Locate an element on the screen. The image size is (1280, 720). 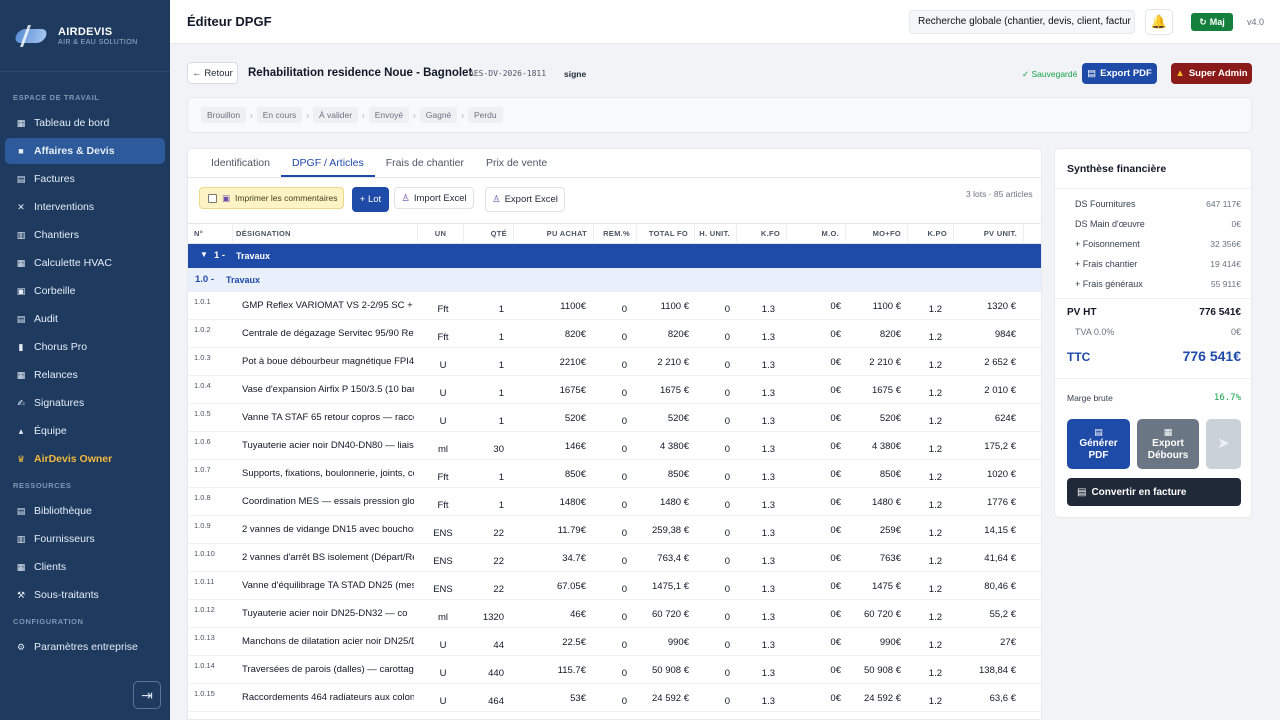
cell-pv: 175,2 € is located at coordinates (1000, 446).